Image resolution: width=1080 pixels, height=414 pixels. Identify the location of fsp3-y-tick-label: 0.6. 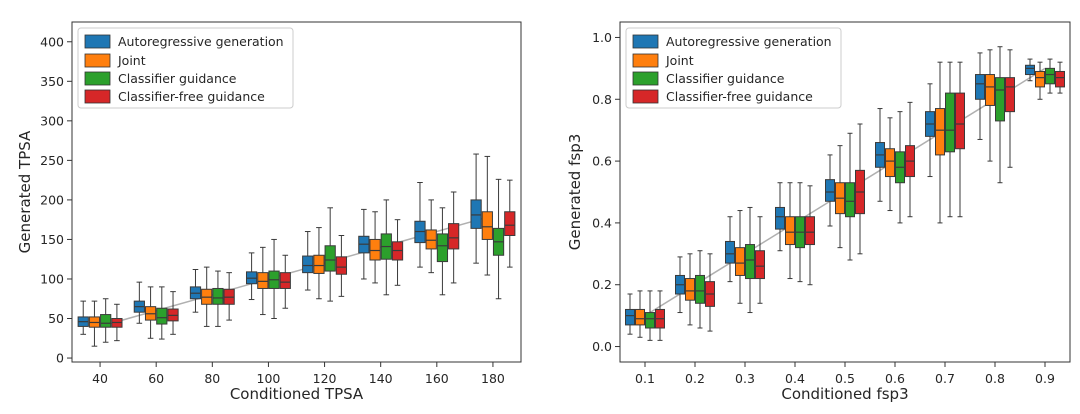
(602, 161).